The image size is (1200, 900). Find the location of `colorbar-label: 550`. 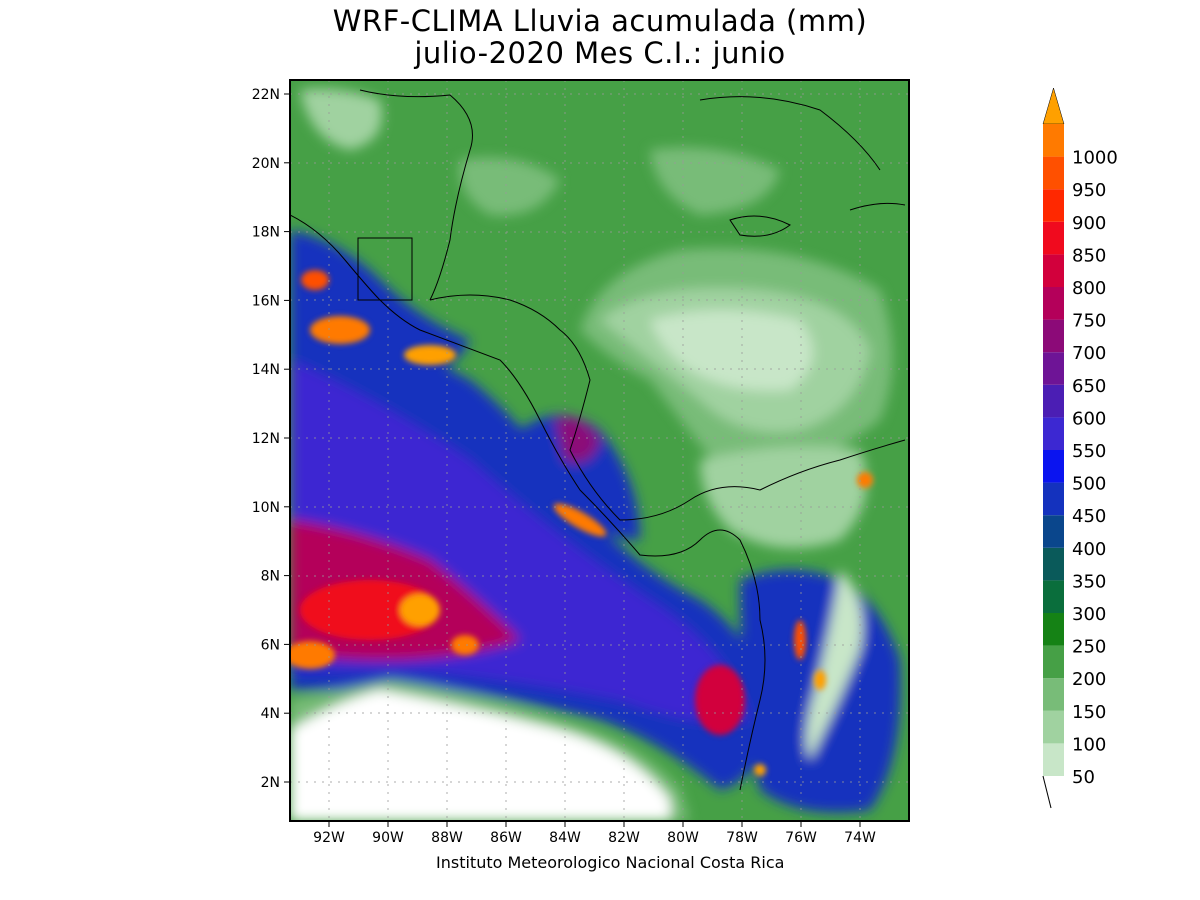

colorbar-label: 550 is located at coordinates (1089, 451).